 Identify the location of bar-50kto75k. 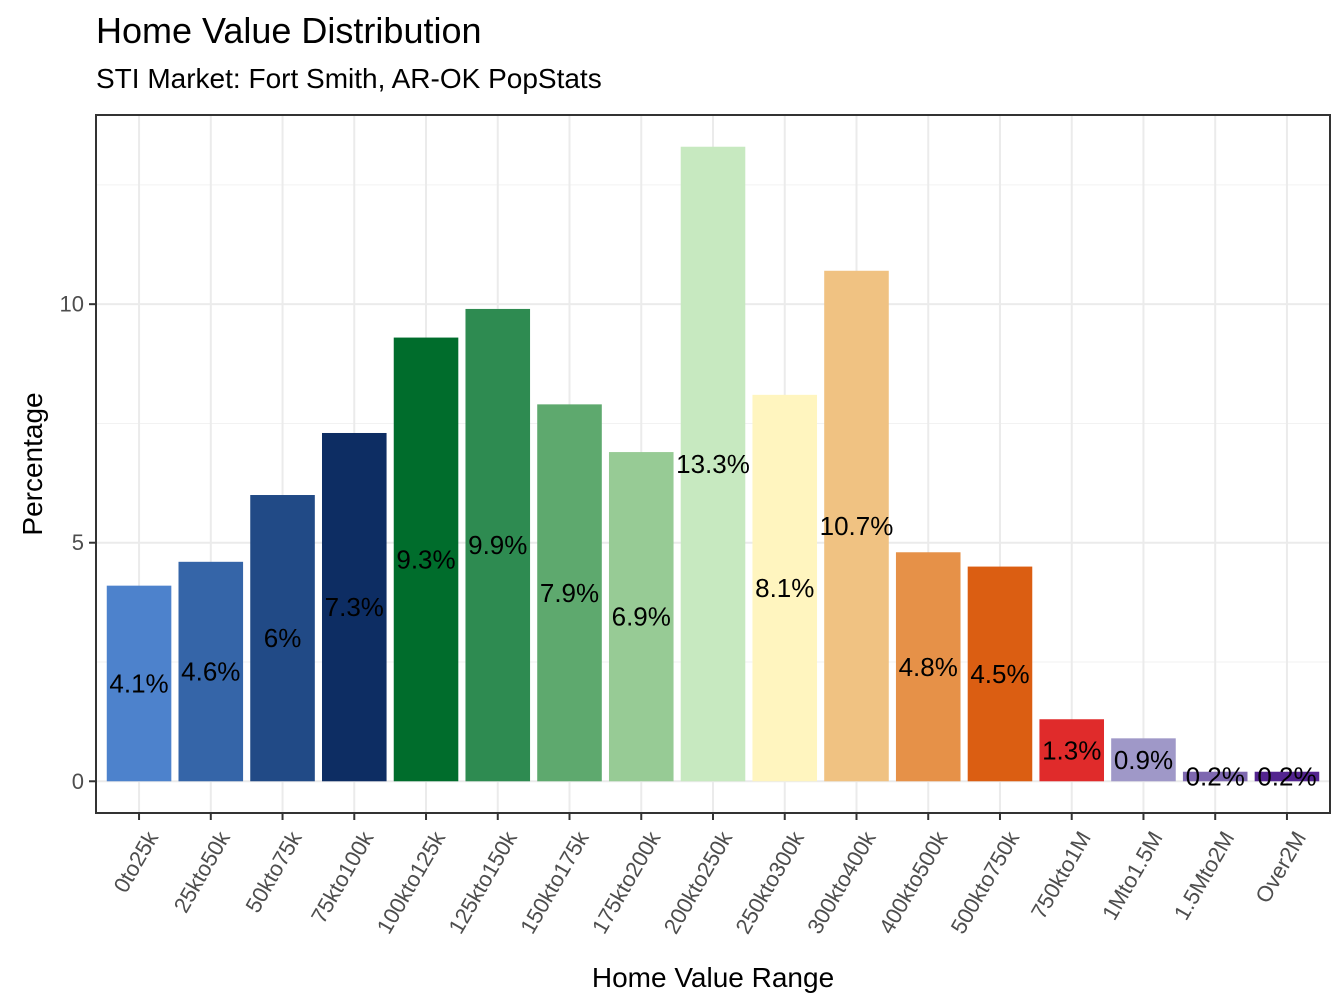
(282, 638).